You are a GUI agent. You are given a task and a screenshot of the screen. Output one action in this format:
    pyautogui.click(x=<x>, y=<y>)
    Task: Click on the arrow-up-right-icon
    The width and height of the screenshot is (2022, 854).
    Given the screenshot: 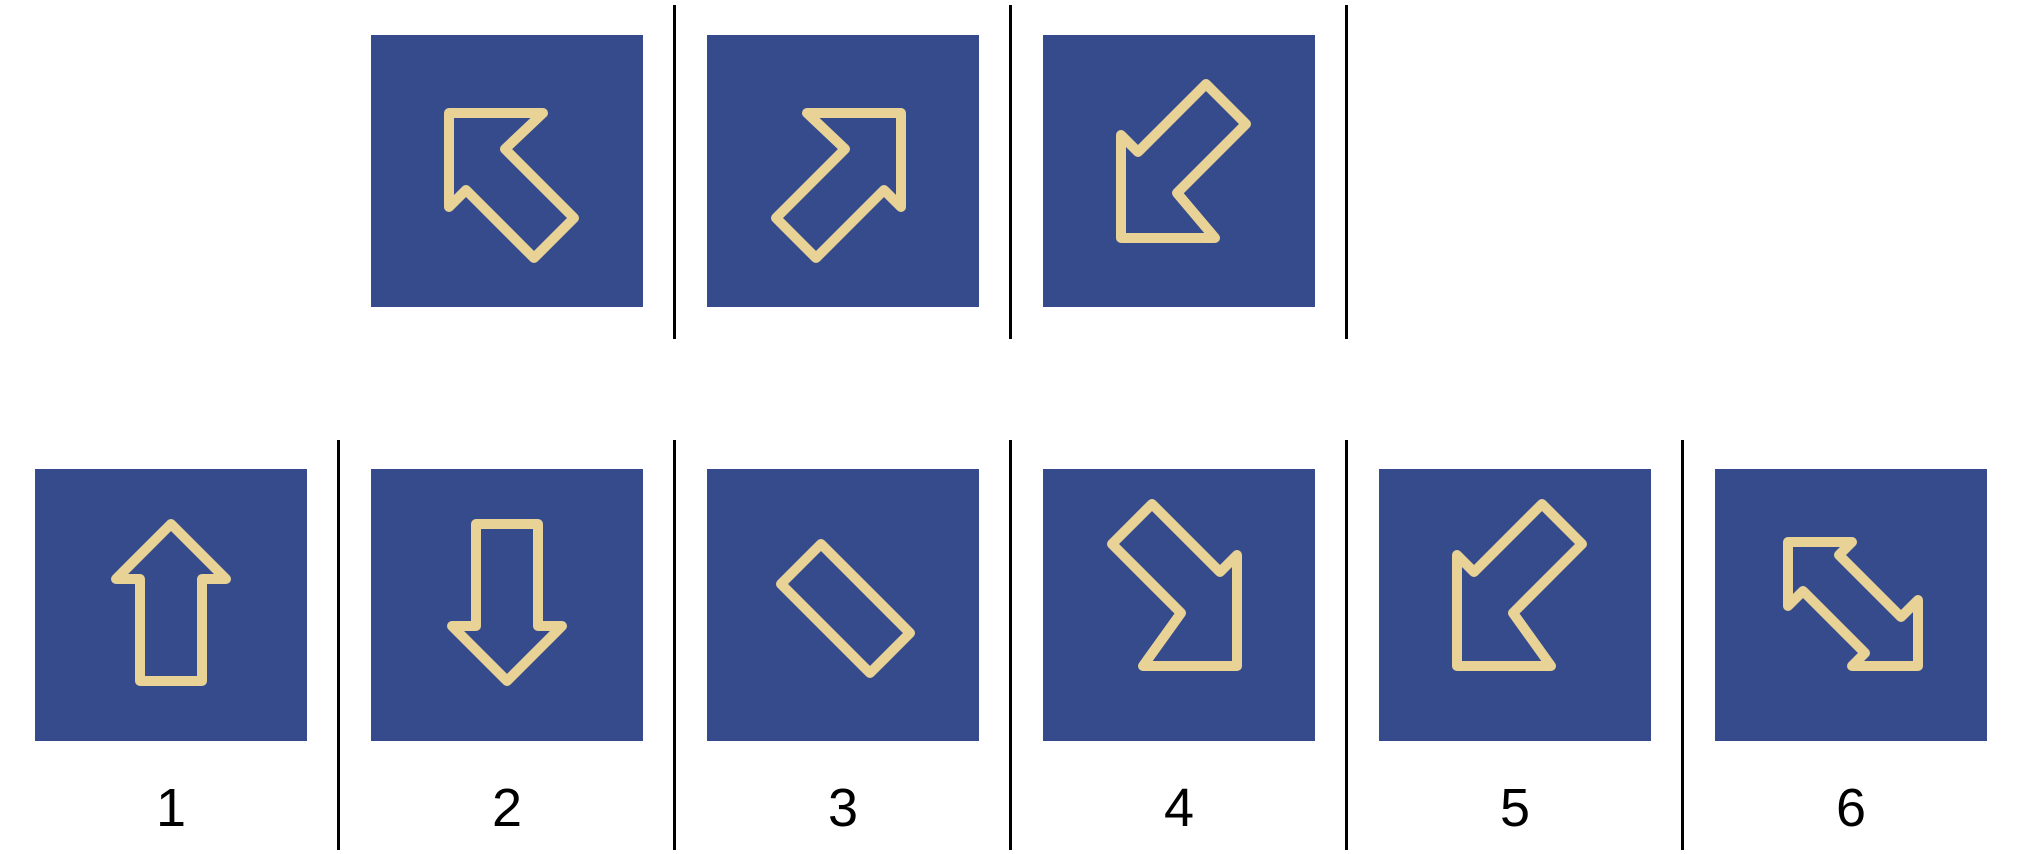 What is the action you would take?
    pyautogui.click(x=838, y=185)
    